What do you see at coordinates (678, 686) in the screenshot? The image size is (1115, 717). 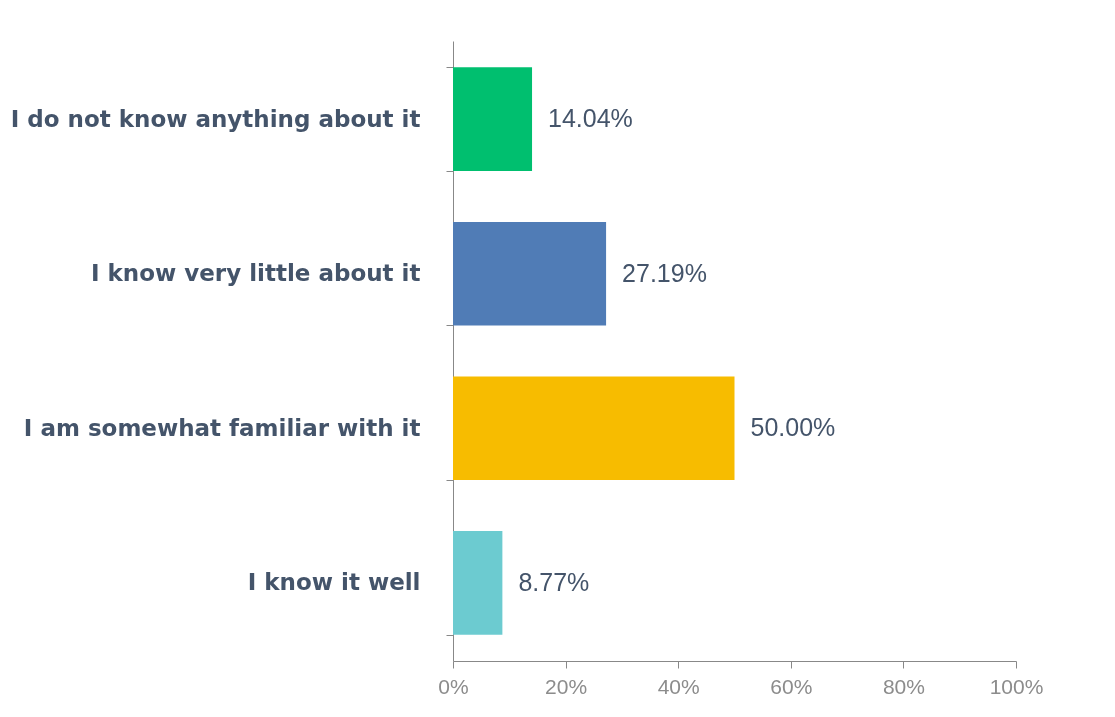 I see `x-tick-label: 40%` at bounding box center [678, 686].